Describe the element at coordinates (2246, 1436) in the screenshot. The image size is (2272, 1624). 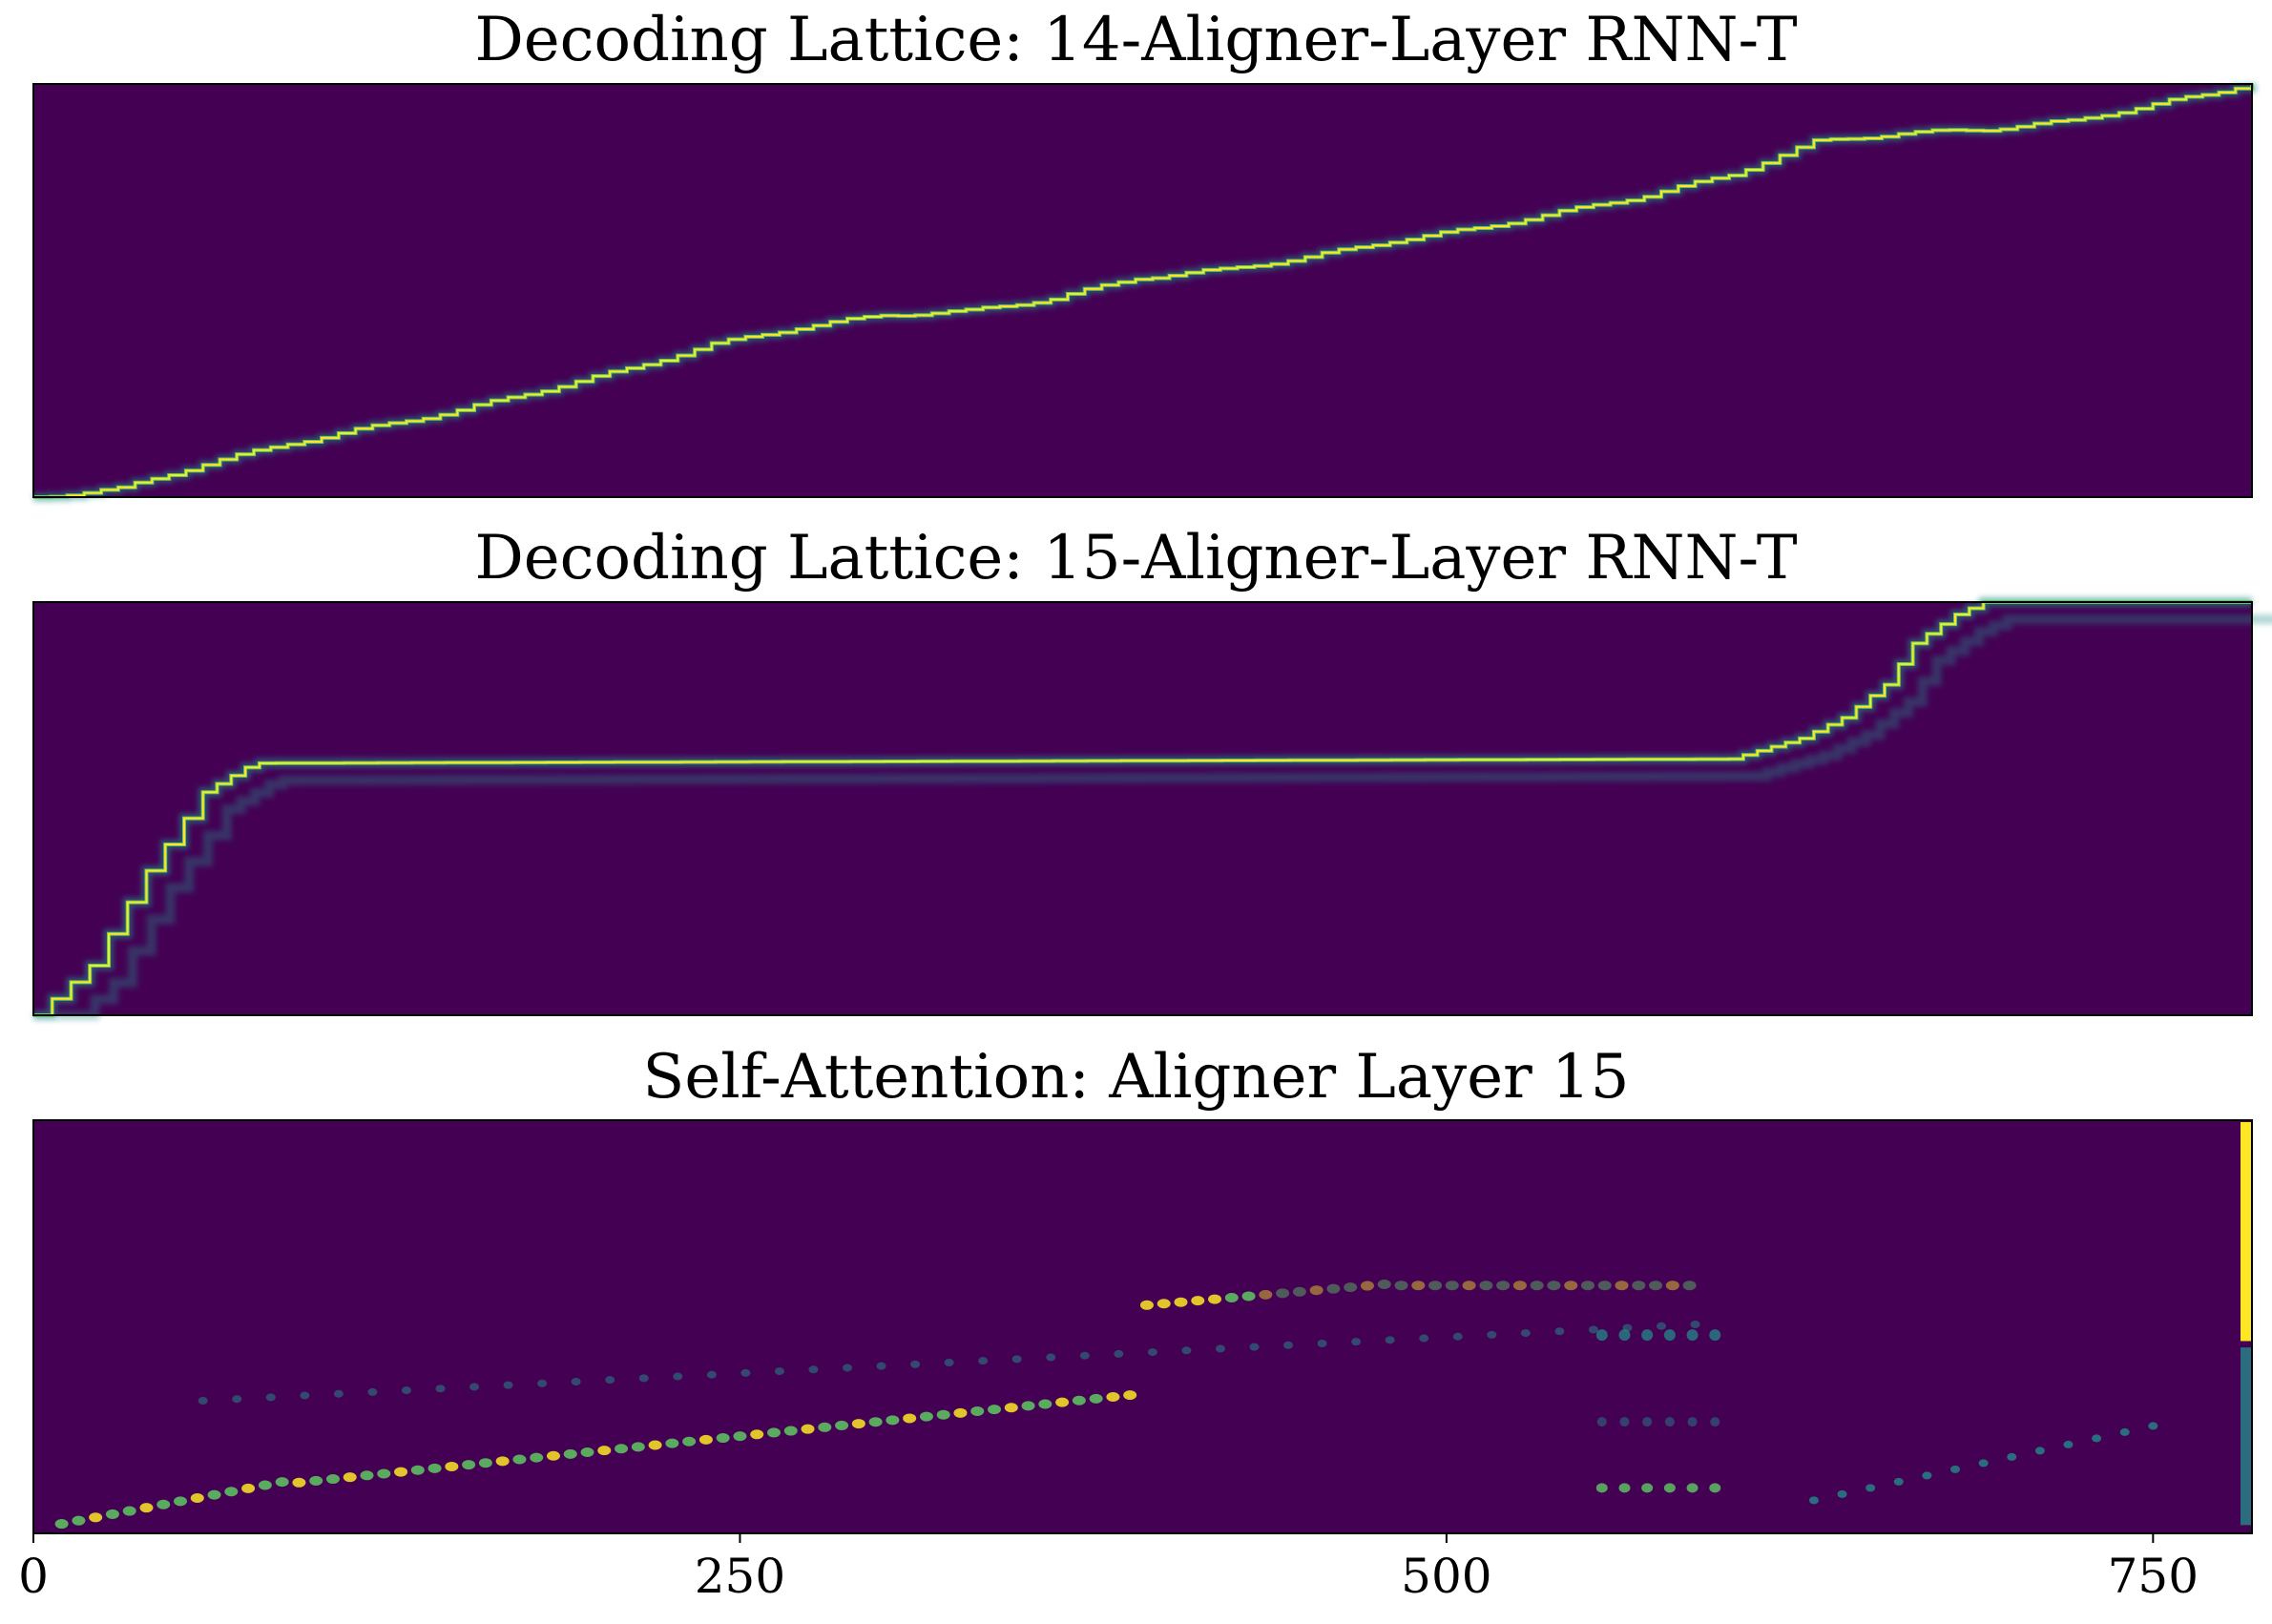
I see `attention-edge-column-lower` at that location.